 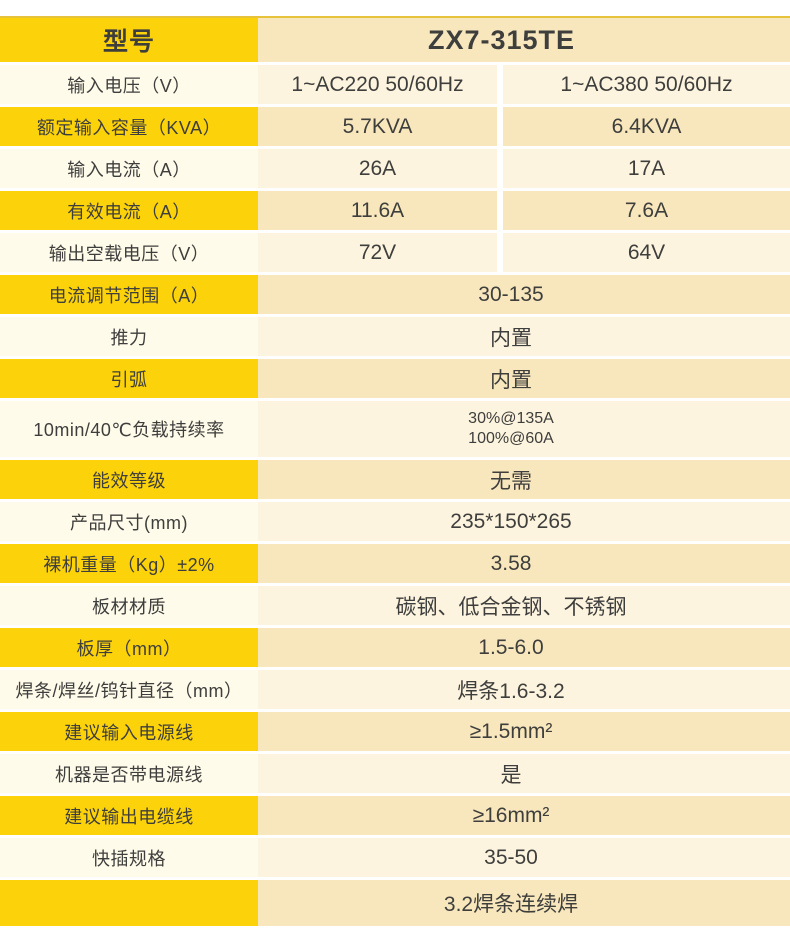 I want to click on spec-row: 输入电压（V） 1~AC220 50/60Hz 1~AC380 50/60Hz, so click(x=395, y=84).